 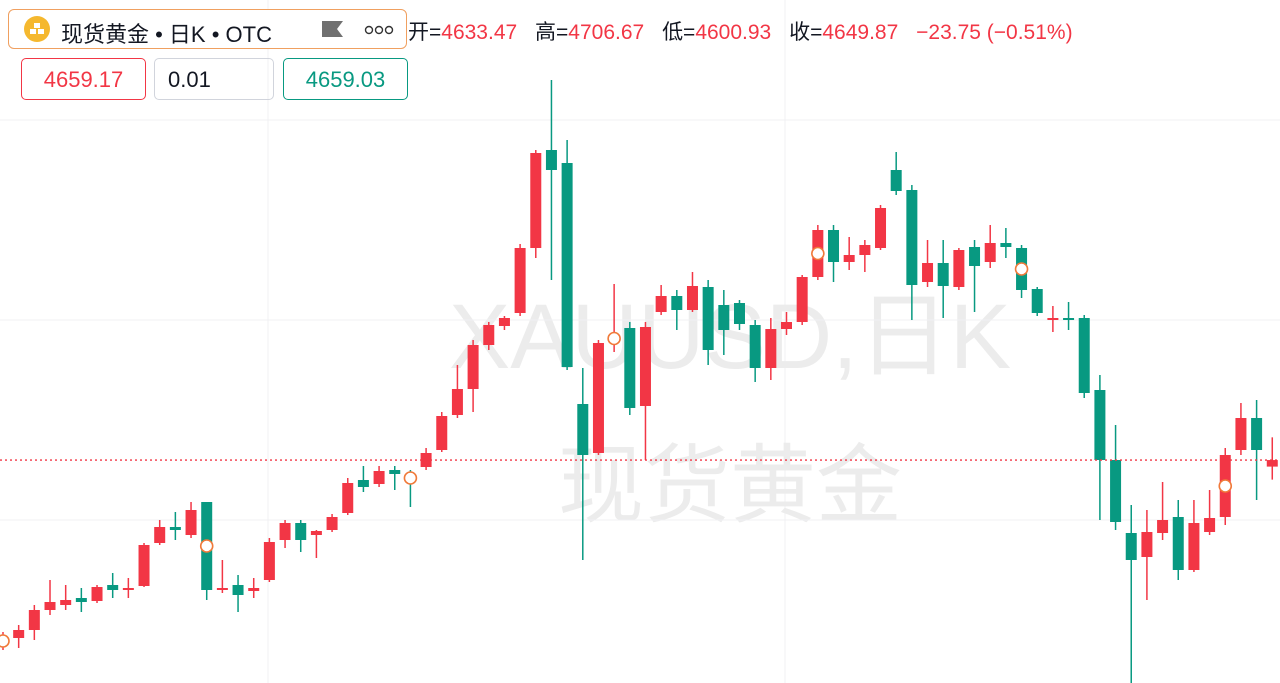 I want to click on spread-input: 0.01, so click(x=214, y=79).